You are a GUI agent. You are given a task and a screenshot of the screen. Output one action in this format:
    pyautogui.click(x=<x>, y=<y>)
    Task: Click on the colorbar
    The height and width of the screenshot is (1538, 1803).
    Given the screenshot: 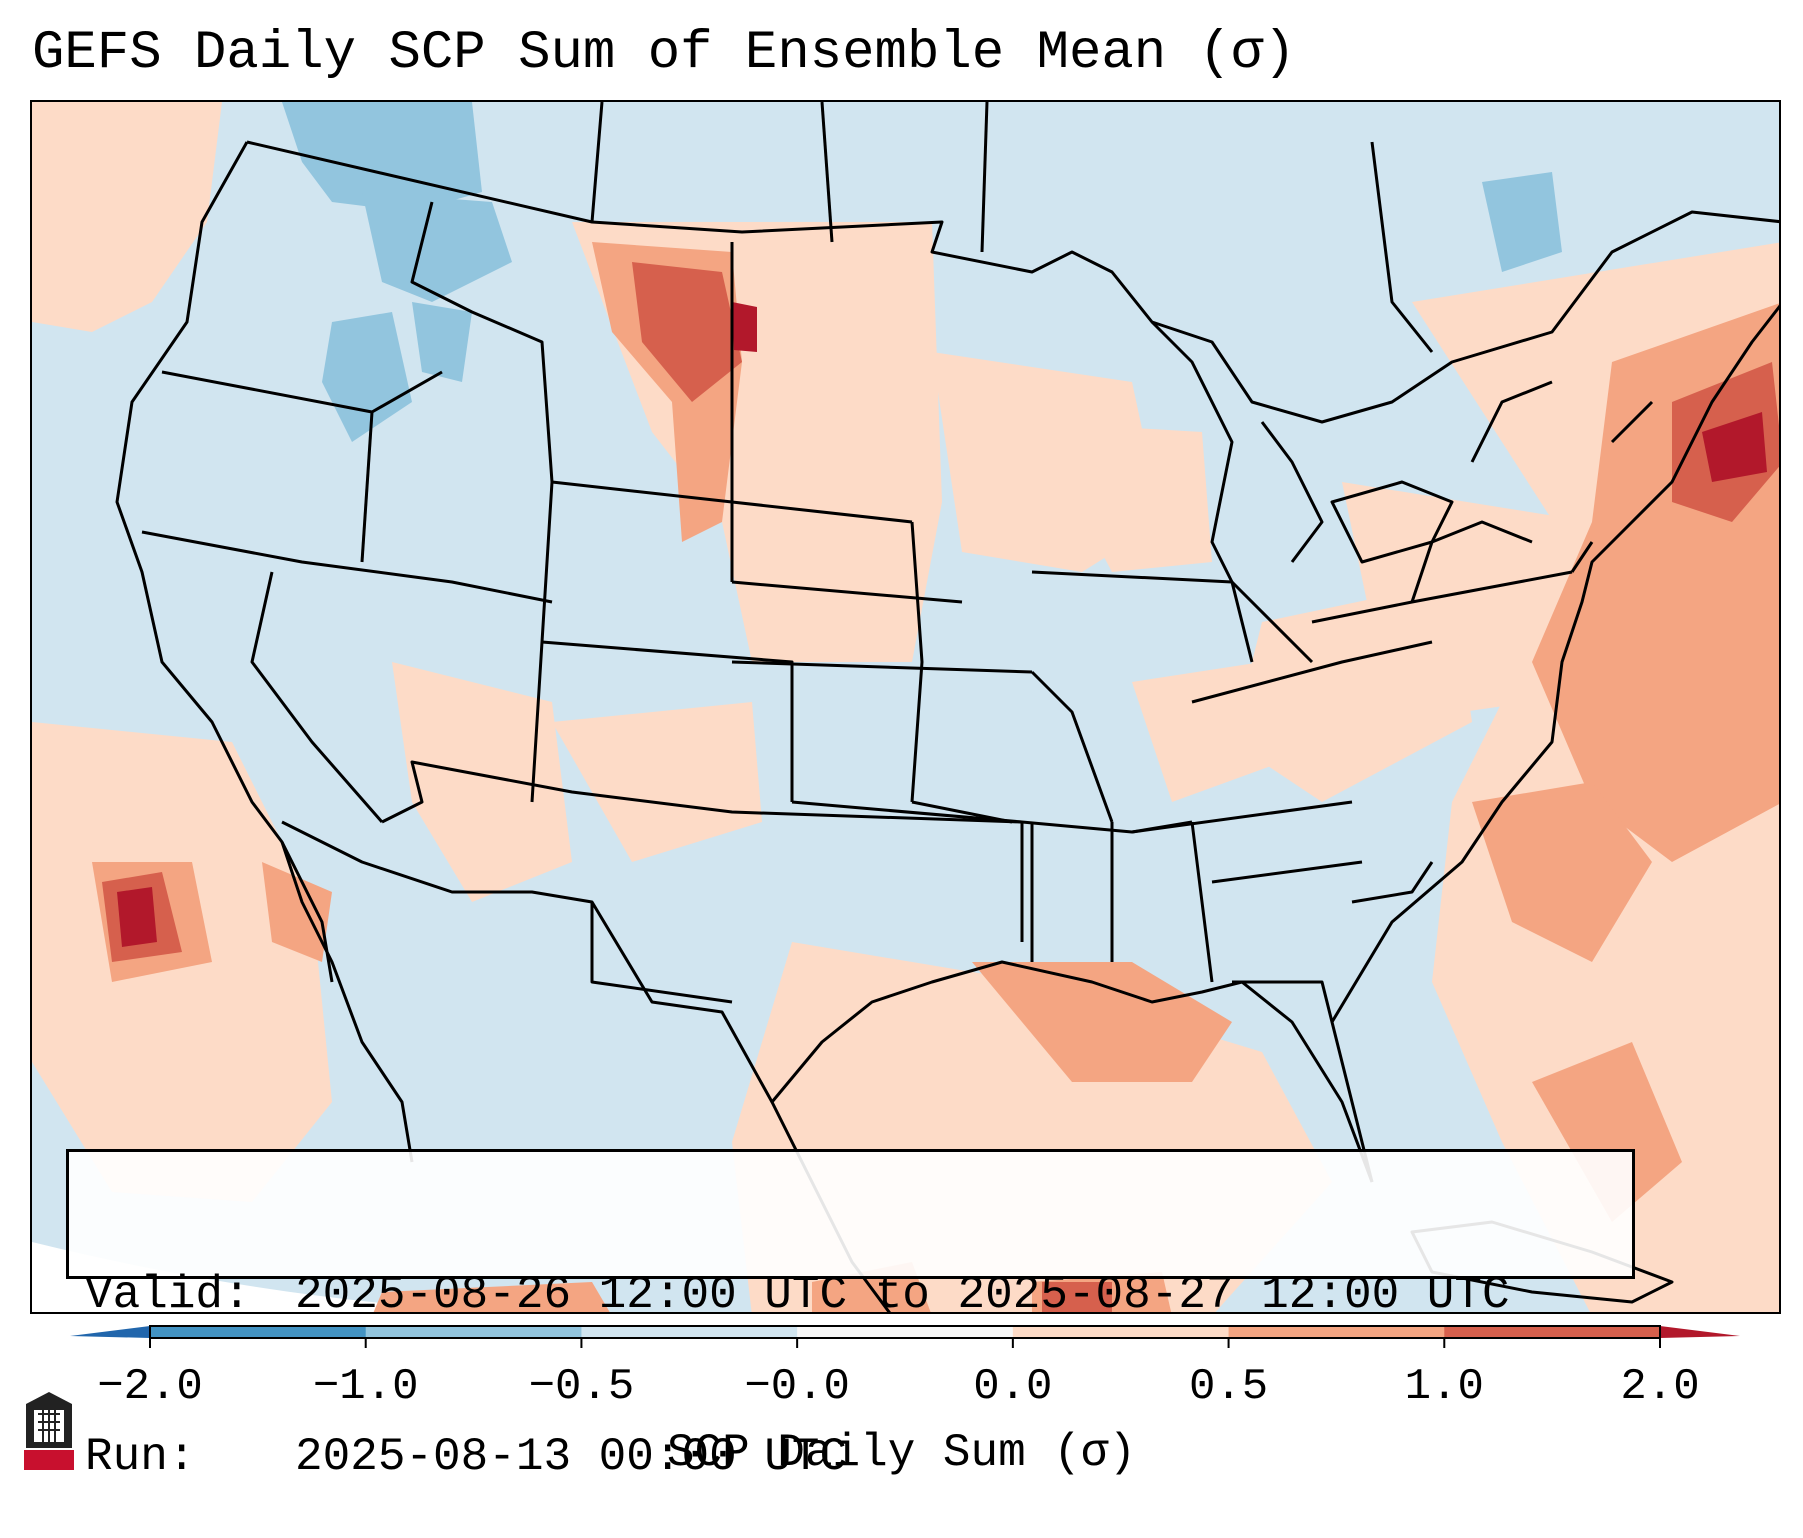 What is the action you would take?
    pyautogui.click(x=905, y=1338)
    